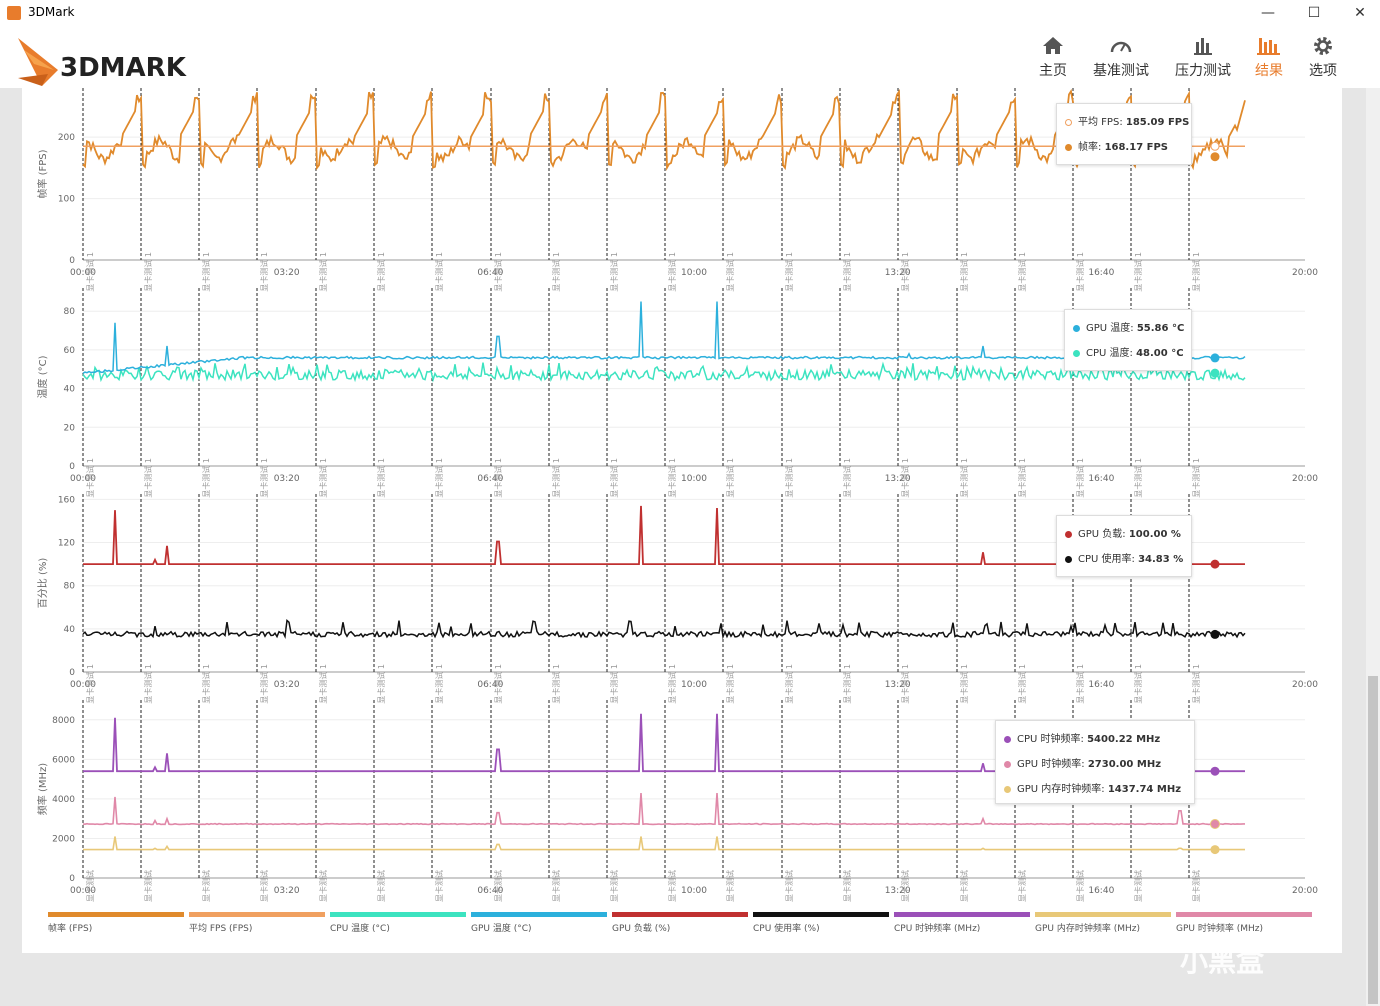 This screenshot has width=1380, height=1006. I want to click on tooltip-label: 帧率, so click(1088, 147).